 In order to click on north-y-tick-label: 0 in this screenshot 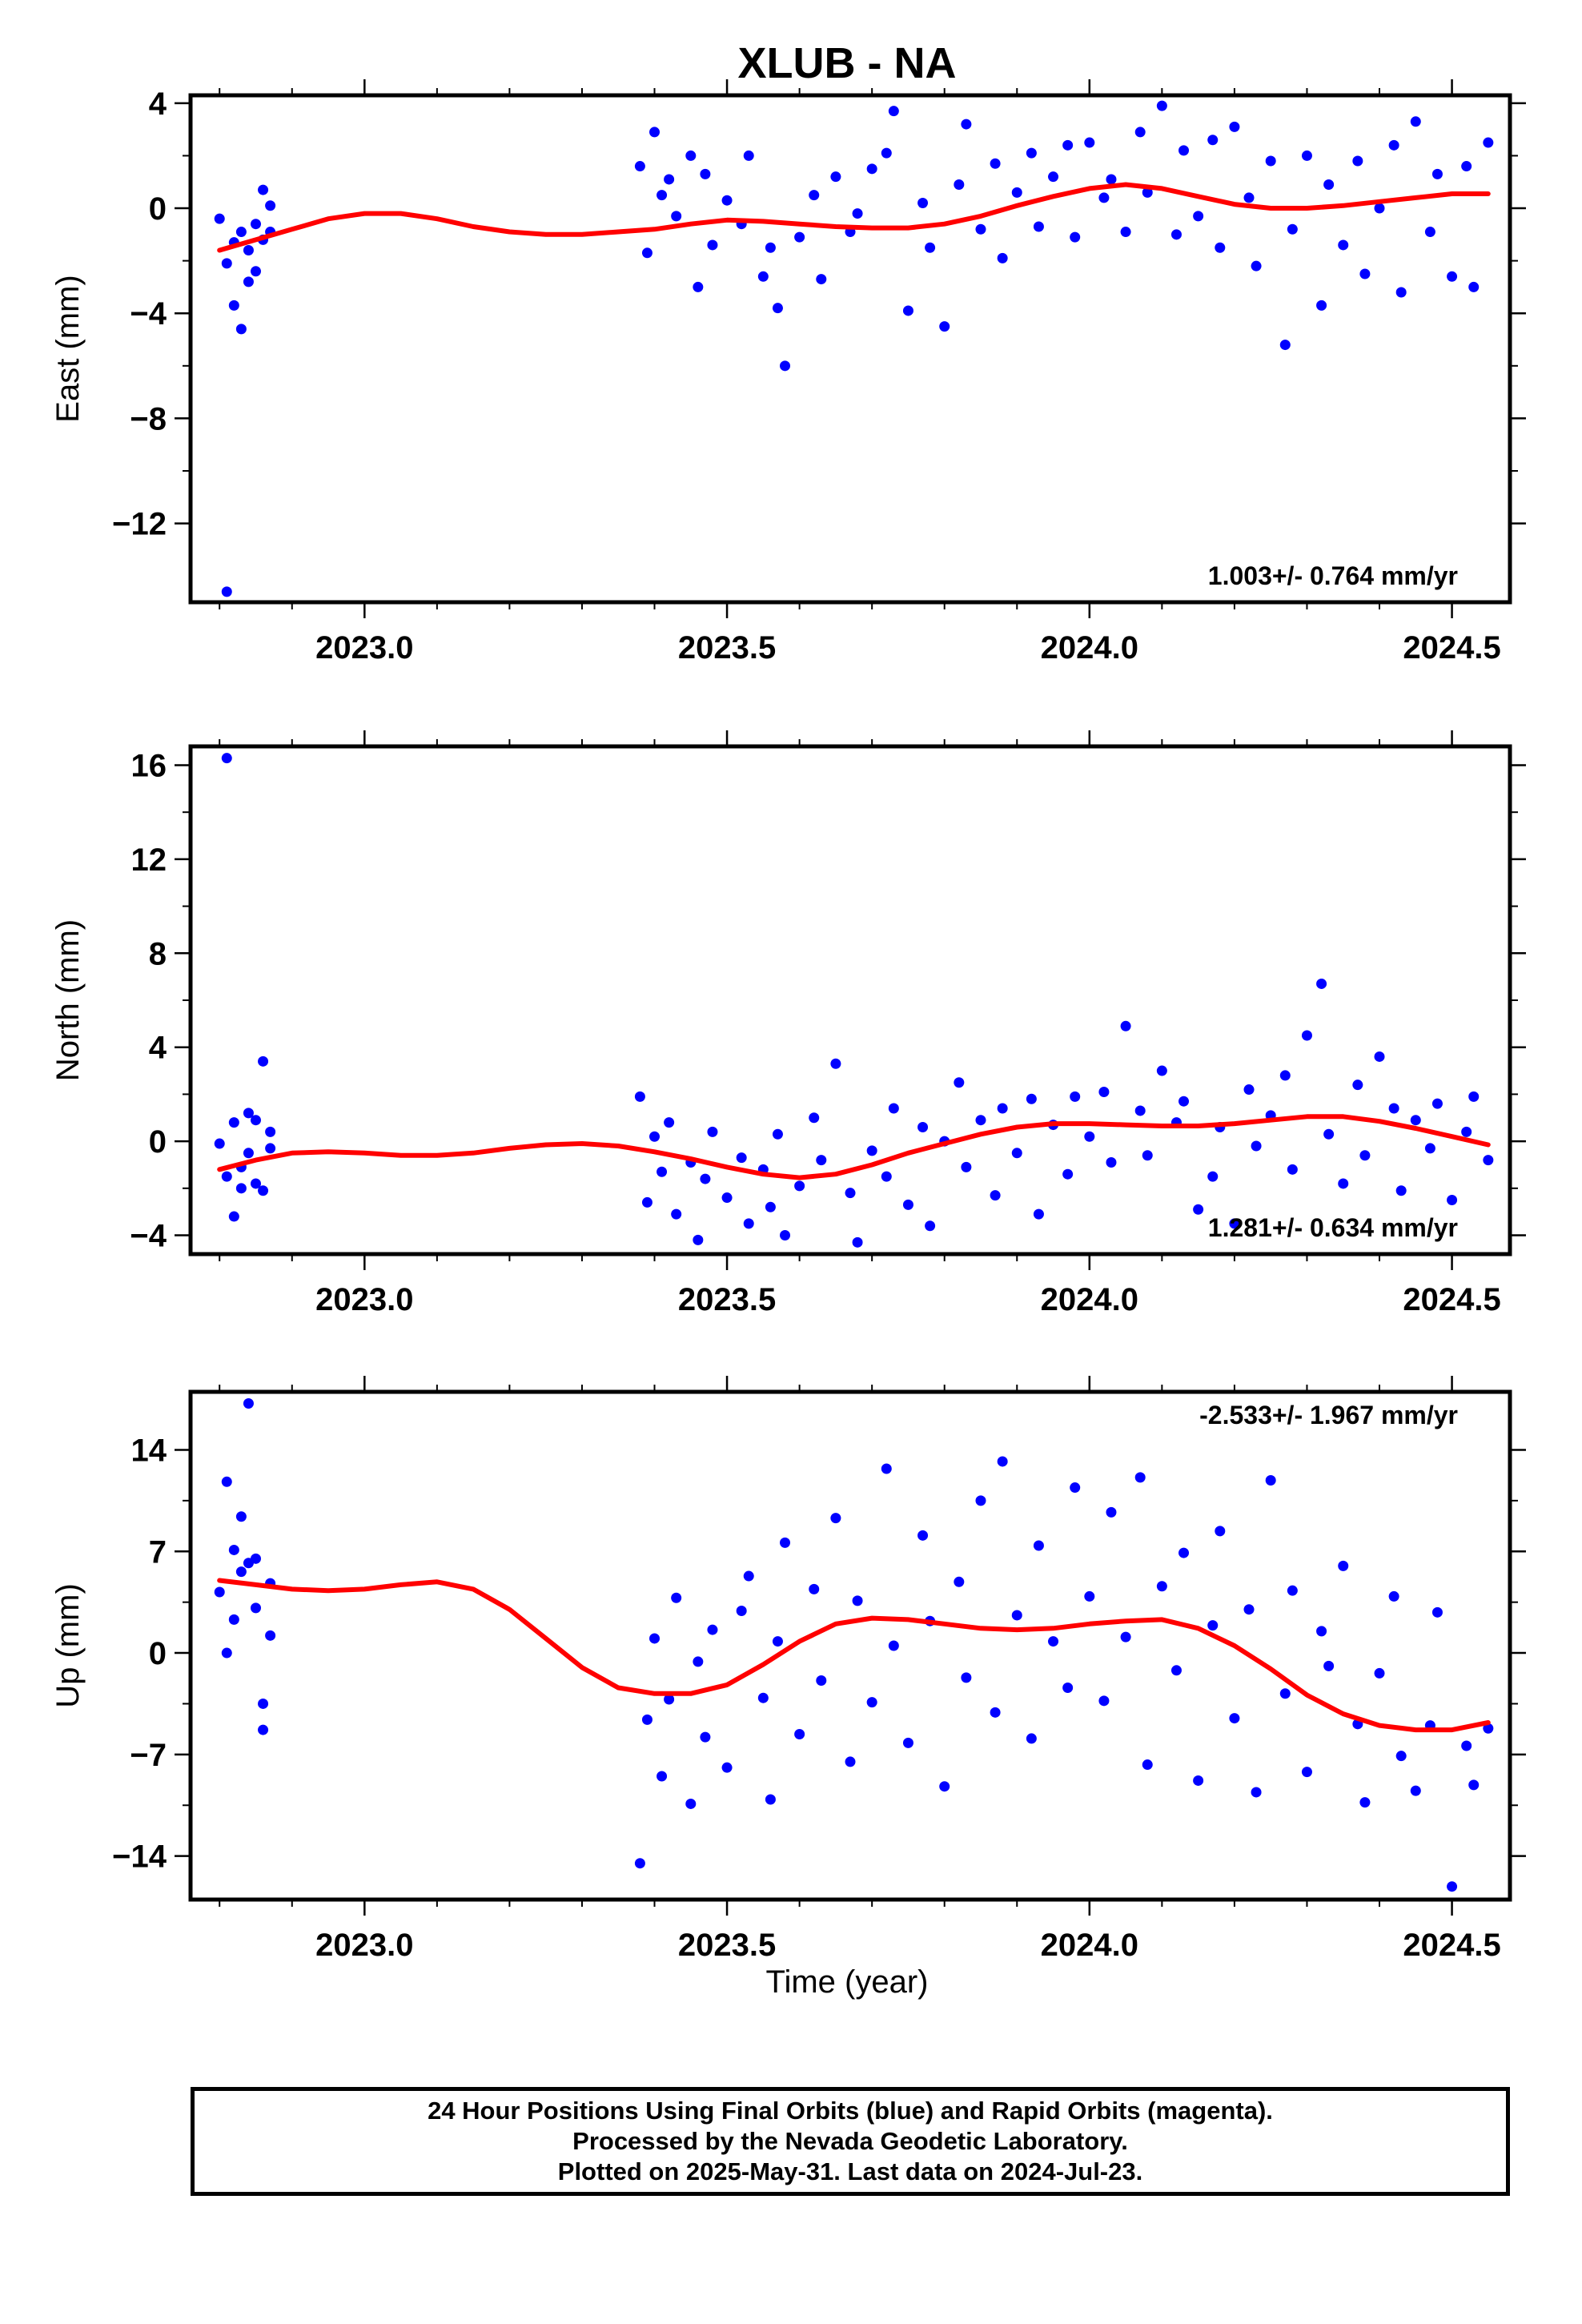, I will do `click(158, 1142)`.